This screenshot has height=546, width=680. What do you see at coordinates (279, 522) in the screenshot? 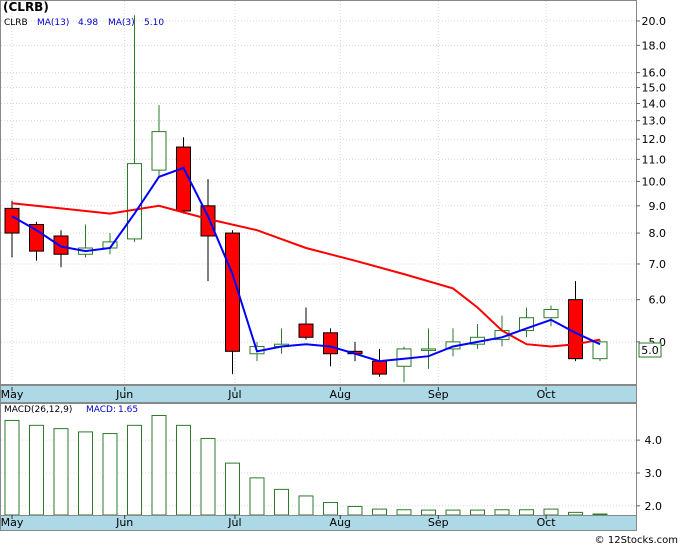
I see `macd-x-tick-labels: May Jun Jul Aug Sep Oct` at bounding box center [279, 522].